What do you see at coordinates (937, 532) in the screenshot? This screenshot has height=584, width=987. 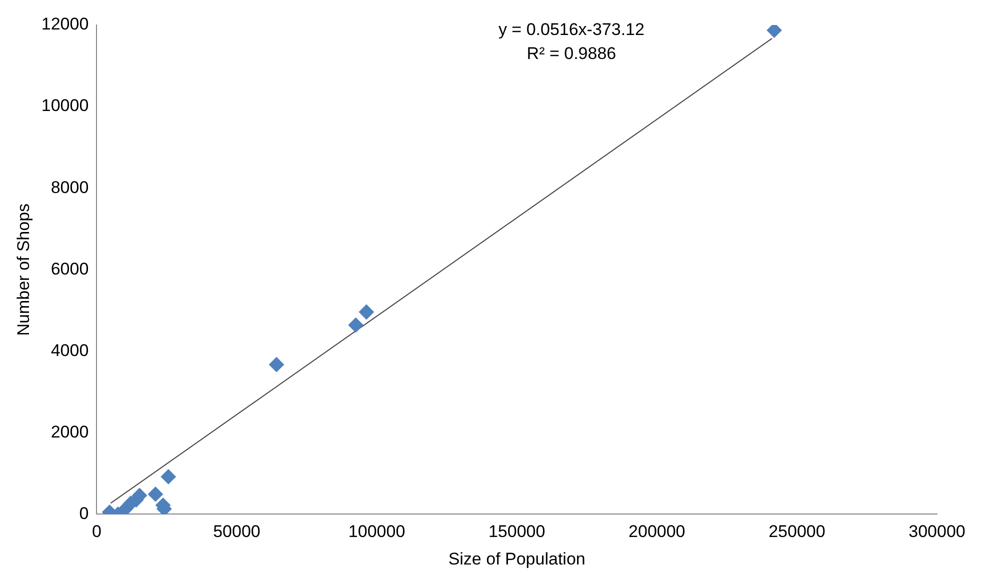 I see `x-tick-label: 300000` at bounding box center [937, 532].